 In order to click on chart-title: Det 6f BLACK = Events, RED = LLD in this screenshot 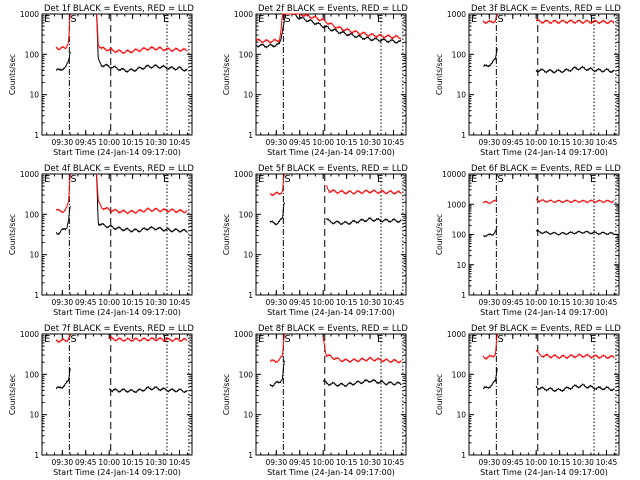, I will do `click(546, 169)`.